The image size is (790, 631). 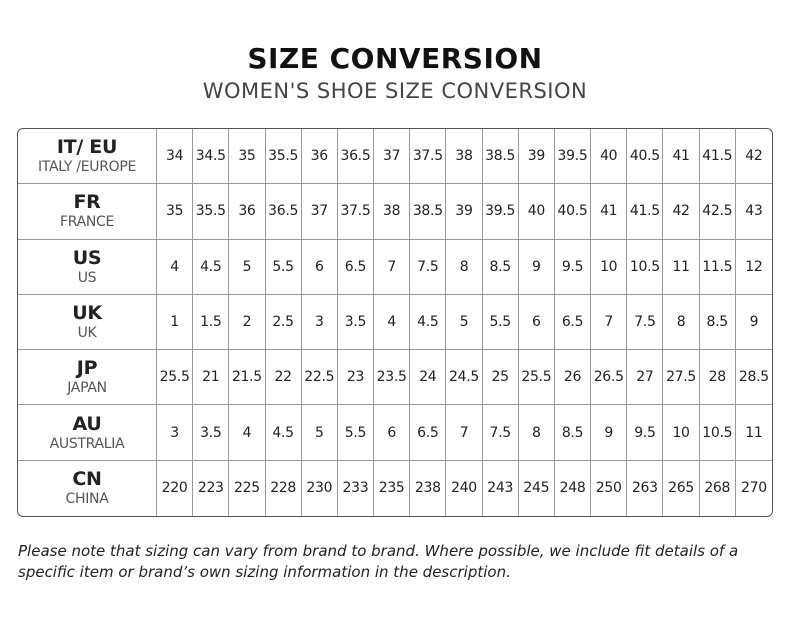 What do you see at coordinates (87, 202) in the screenshot?
I see `size-code: FR` at bounding box center [87, 202].